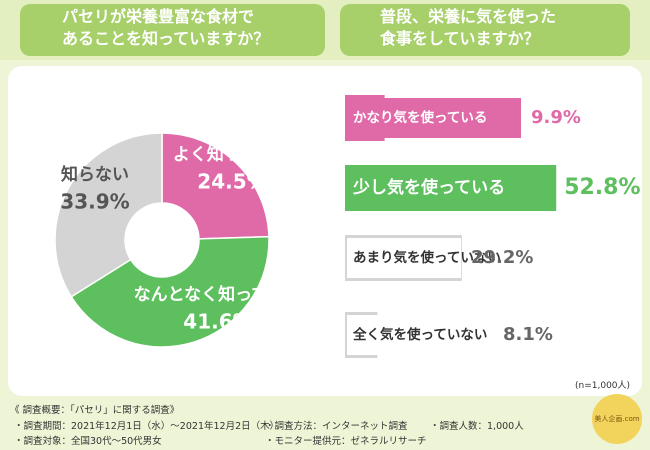 Image resolution: width=650 pixels, height=450 pixels. I want to click on chart-title: 普段、栄養に気を使った 食事をしていますか？, so click(468, 27).